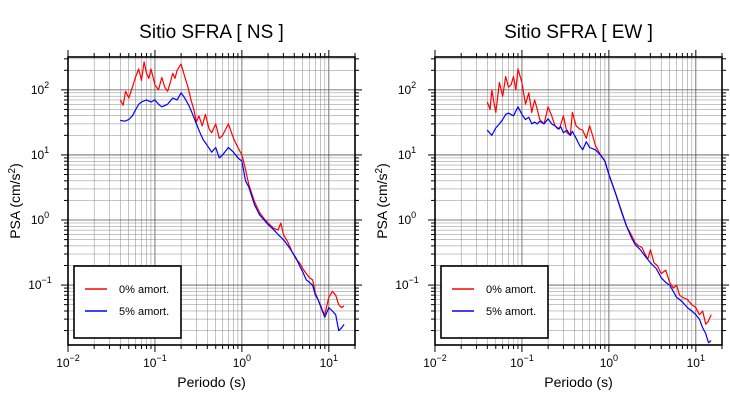  What do you see at coordinates (578, 32) in the screenshot?
I see `chart-title: Sitio SFRA [ EW ]` at bounding box center [578, 32].